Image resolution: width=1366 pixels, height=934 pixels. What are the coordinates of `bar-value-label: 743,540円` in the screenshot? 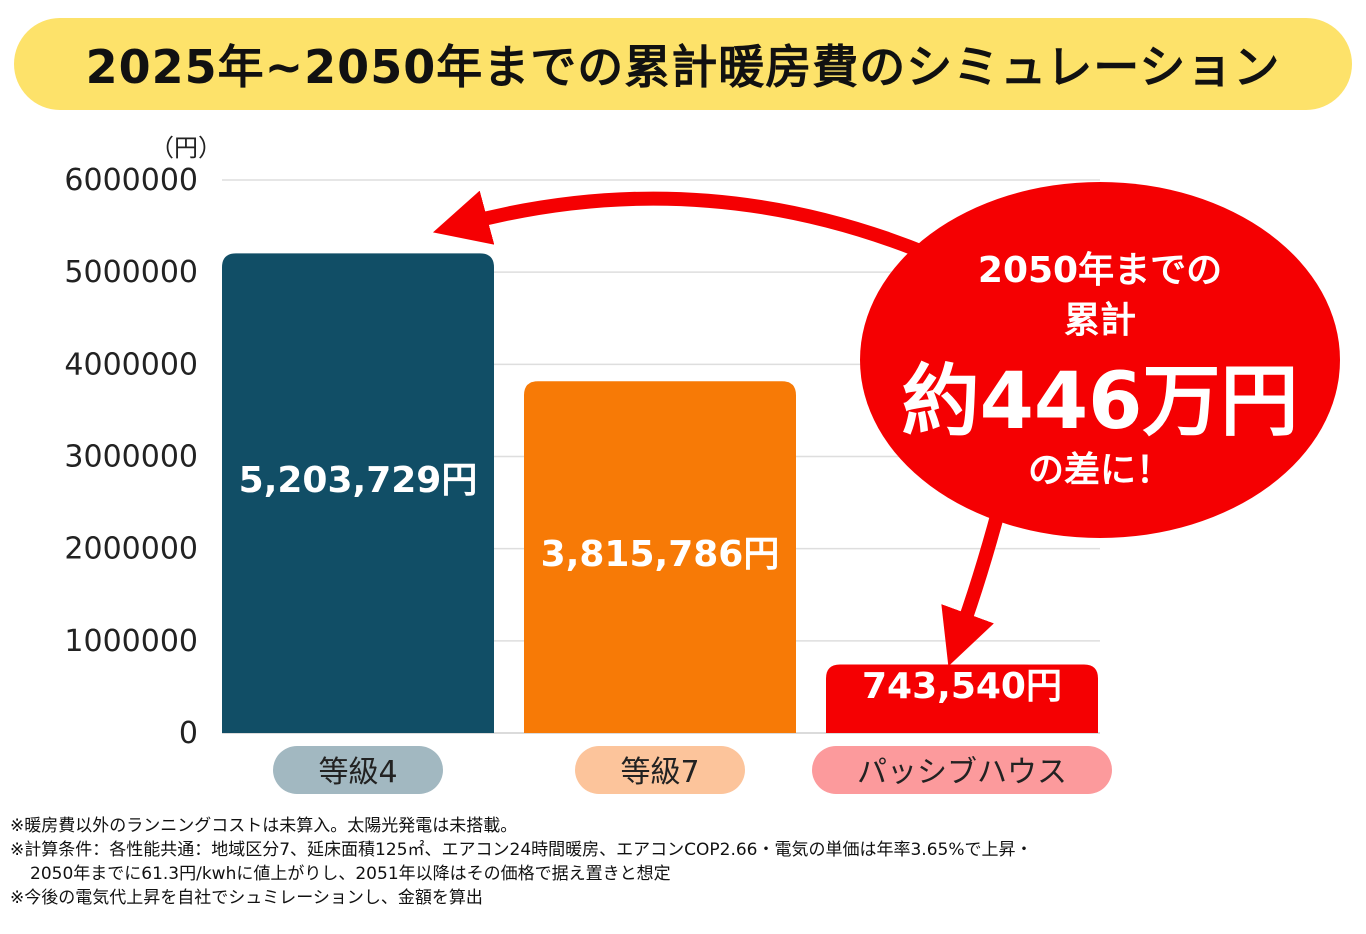 It's located at (962, 686).